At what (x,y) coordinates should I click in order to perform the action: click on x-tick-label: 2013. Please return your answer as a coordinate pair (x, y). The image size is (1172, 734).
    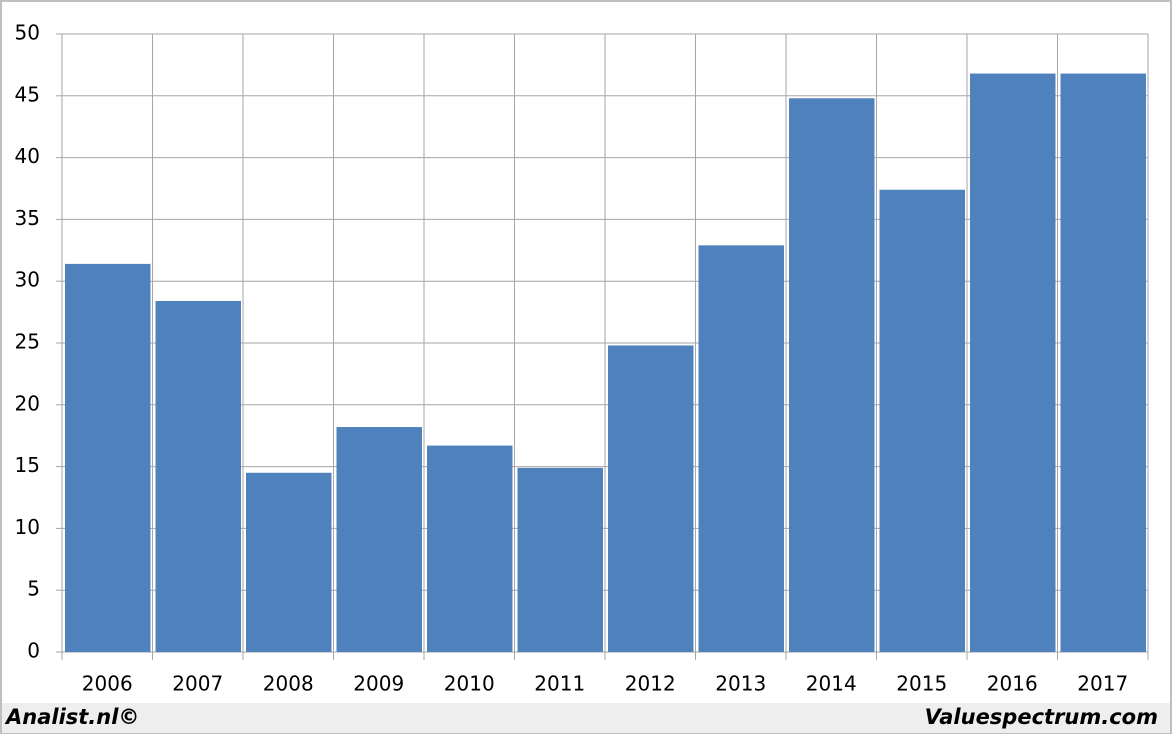
    Looking at the image, I should click on (740, 684).